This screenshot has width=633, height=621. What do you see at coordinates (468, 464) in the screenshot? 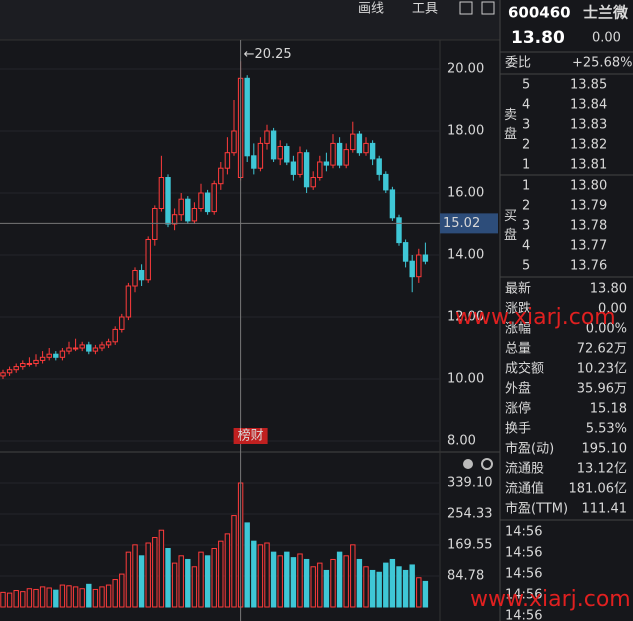
I see `close-icon` at bounding box center [468, 464].